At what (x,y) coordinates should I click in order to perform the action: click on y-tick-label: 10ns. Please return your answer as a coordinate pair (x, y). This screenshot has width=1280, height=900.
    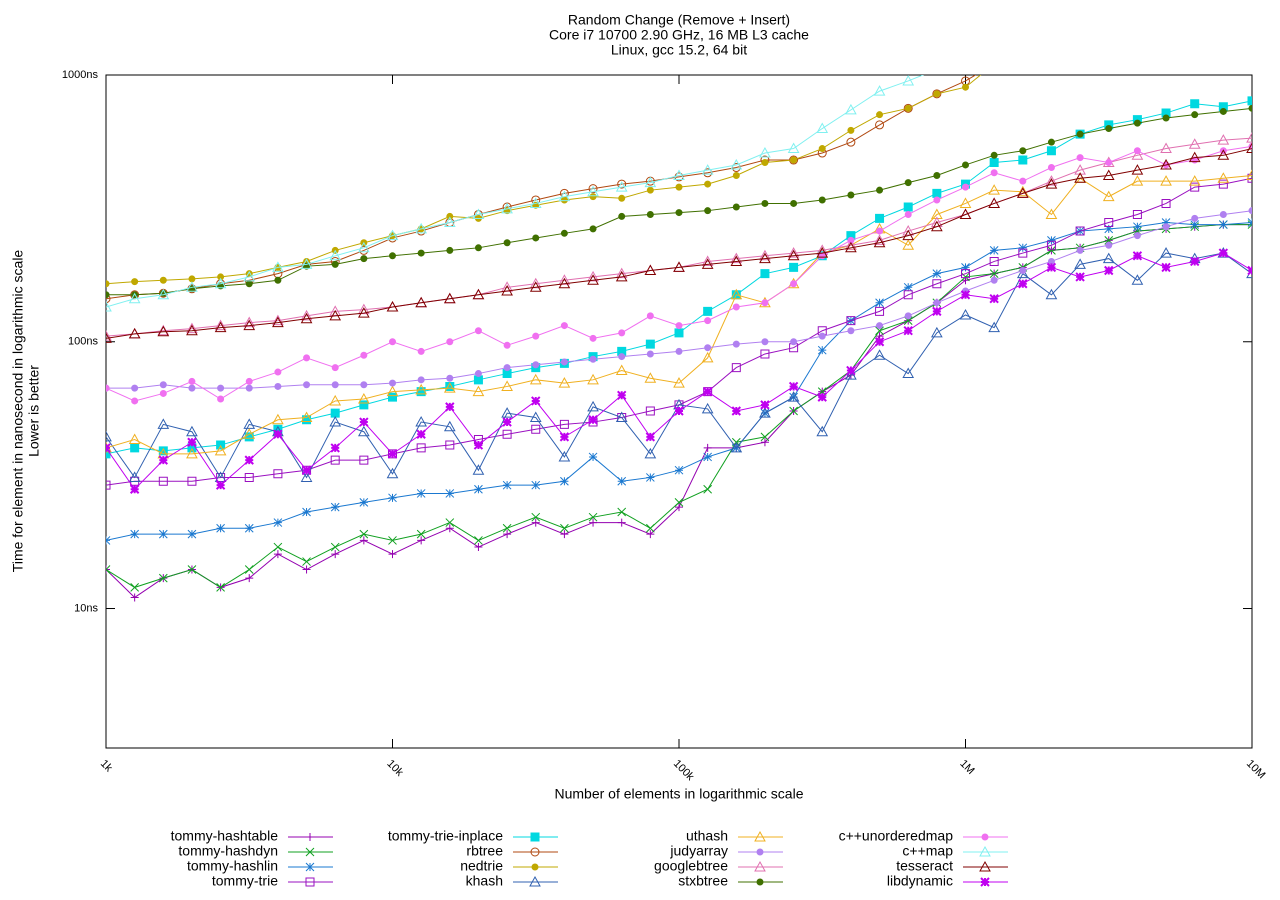
    Looking at the image, I should click on (86, 608).